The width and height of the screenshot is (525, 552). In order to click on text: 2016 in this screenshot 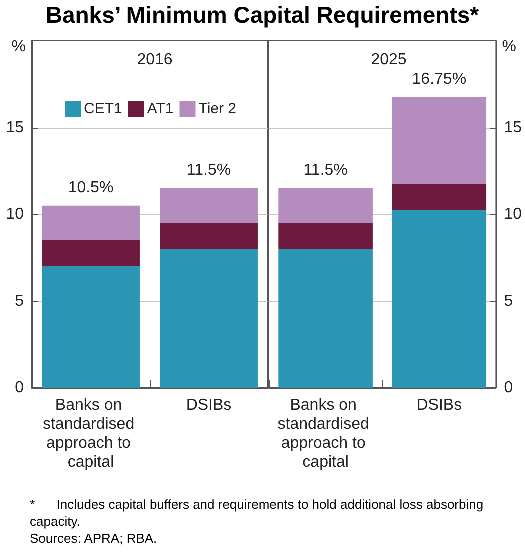, I will do `click(155, 60)`.